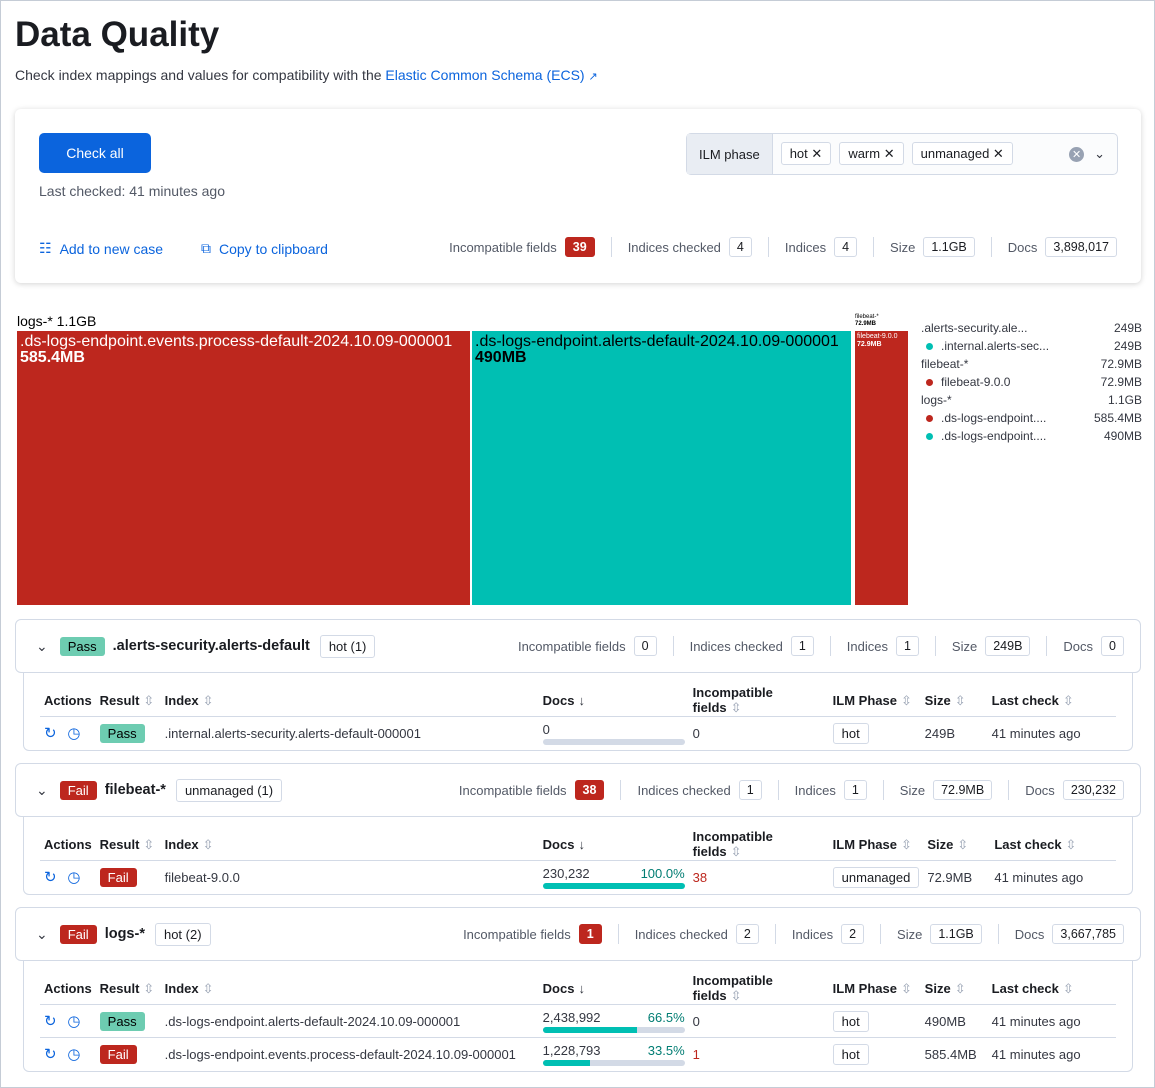 Image resolution: width=1155 pixels, height=1088 pixels. I want to click on page-title: Data Quality, so click(117, 34).